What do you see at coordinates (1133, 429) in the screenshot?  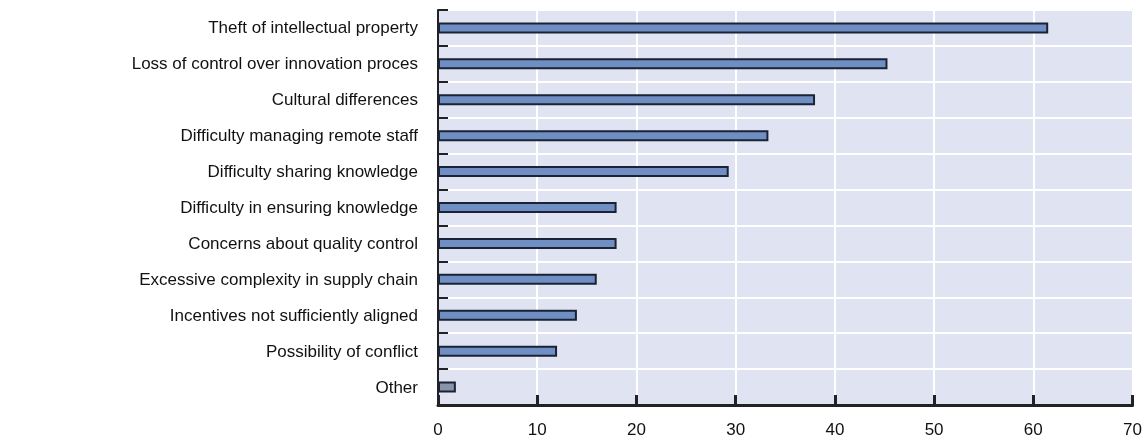 I see `x-tick-label: 70` at bounding box center [1133, 429].